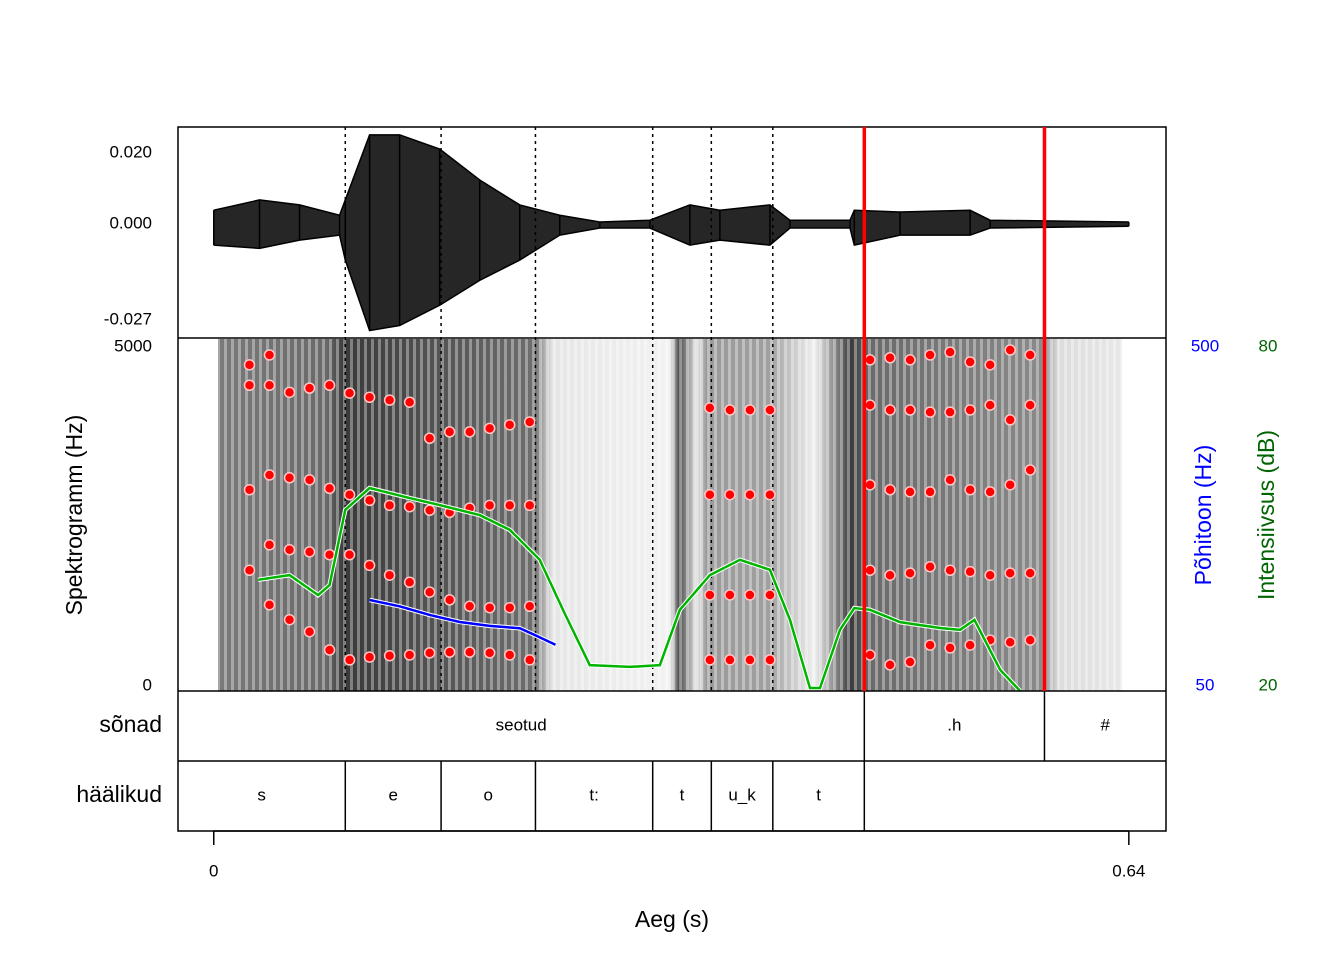 The height and width of the screenshot is (960, 1344). Describe the element at coordinates (463, 622) in the screenshot. I see `pitch-line` at that location.